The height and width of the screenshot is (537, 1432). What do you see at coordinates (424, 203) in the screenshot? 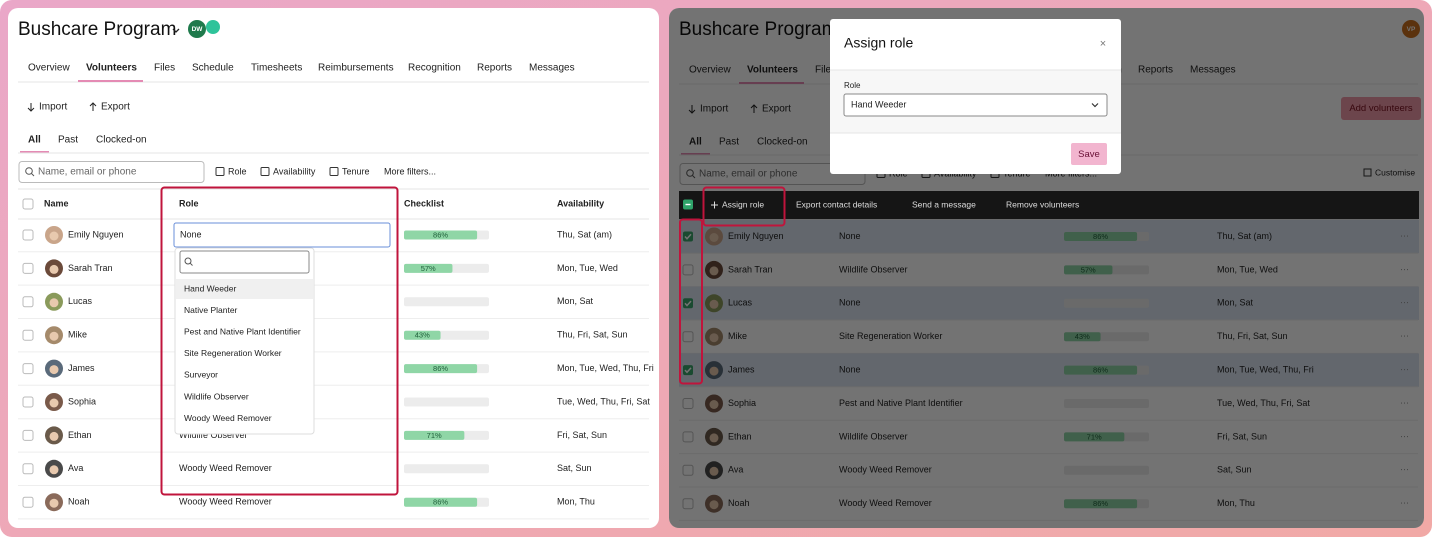
I see `column-header: Checklist` at bounding box center [424, 203].